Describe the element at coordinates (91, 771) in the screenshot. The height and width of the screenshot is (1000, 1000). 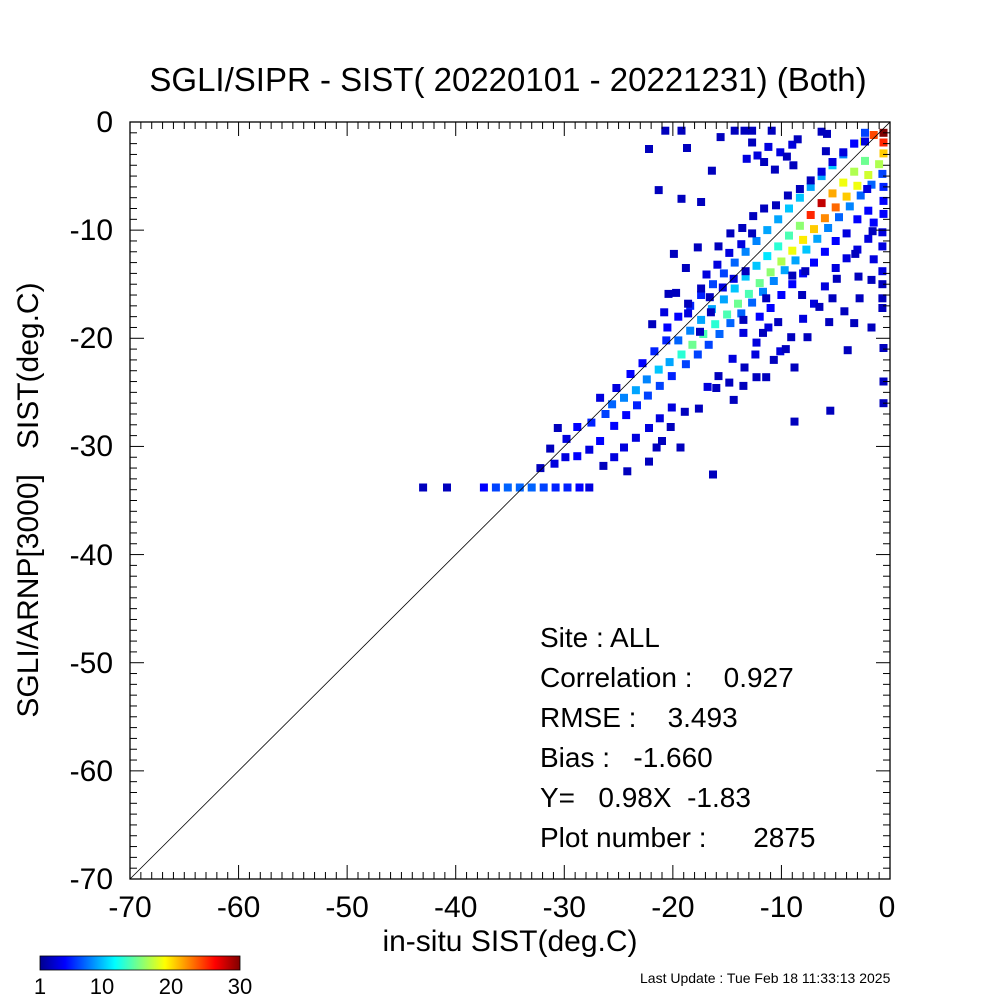
I see `ytick-label: -60` at that location.